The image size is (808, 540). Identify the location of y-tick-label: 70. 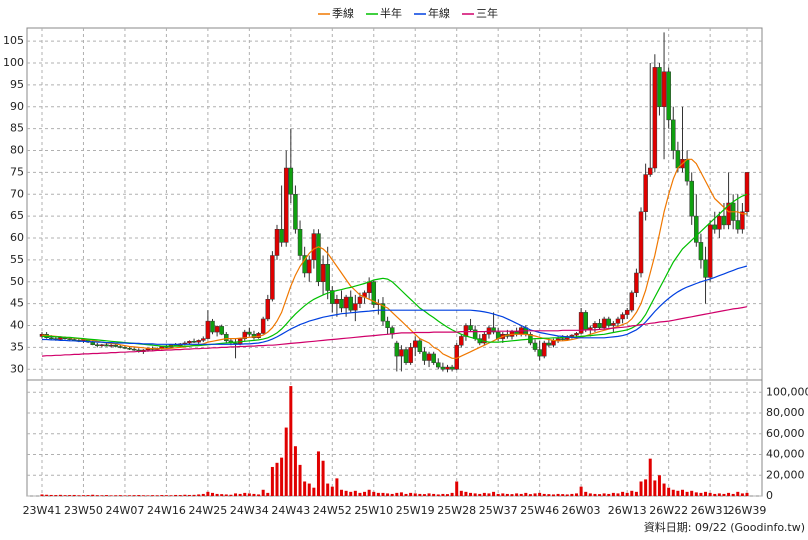
(17, 193).